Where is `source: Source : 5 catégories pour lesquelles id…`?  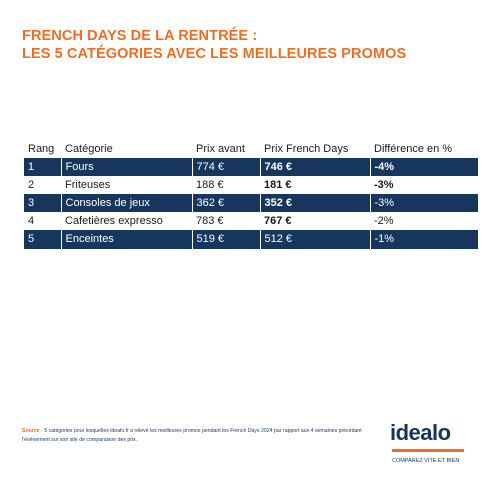
source: Source : 5 catégories pour lesquelles id… is located at coordinates (192, 436).